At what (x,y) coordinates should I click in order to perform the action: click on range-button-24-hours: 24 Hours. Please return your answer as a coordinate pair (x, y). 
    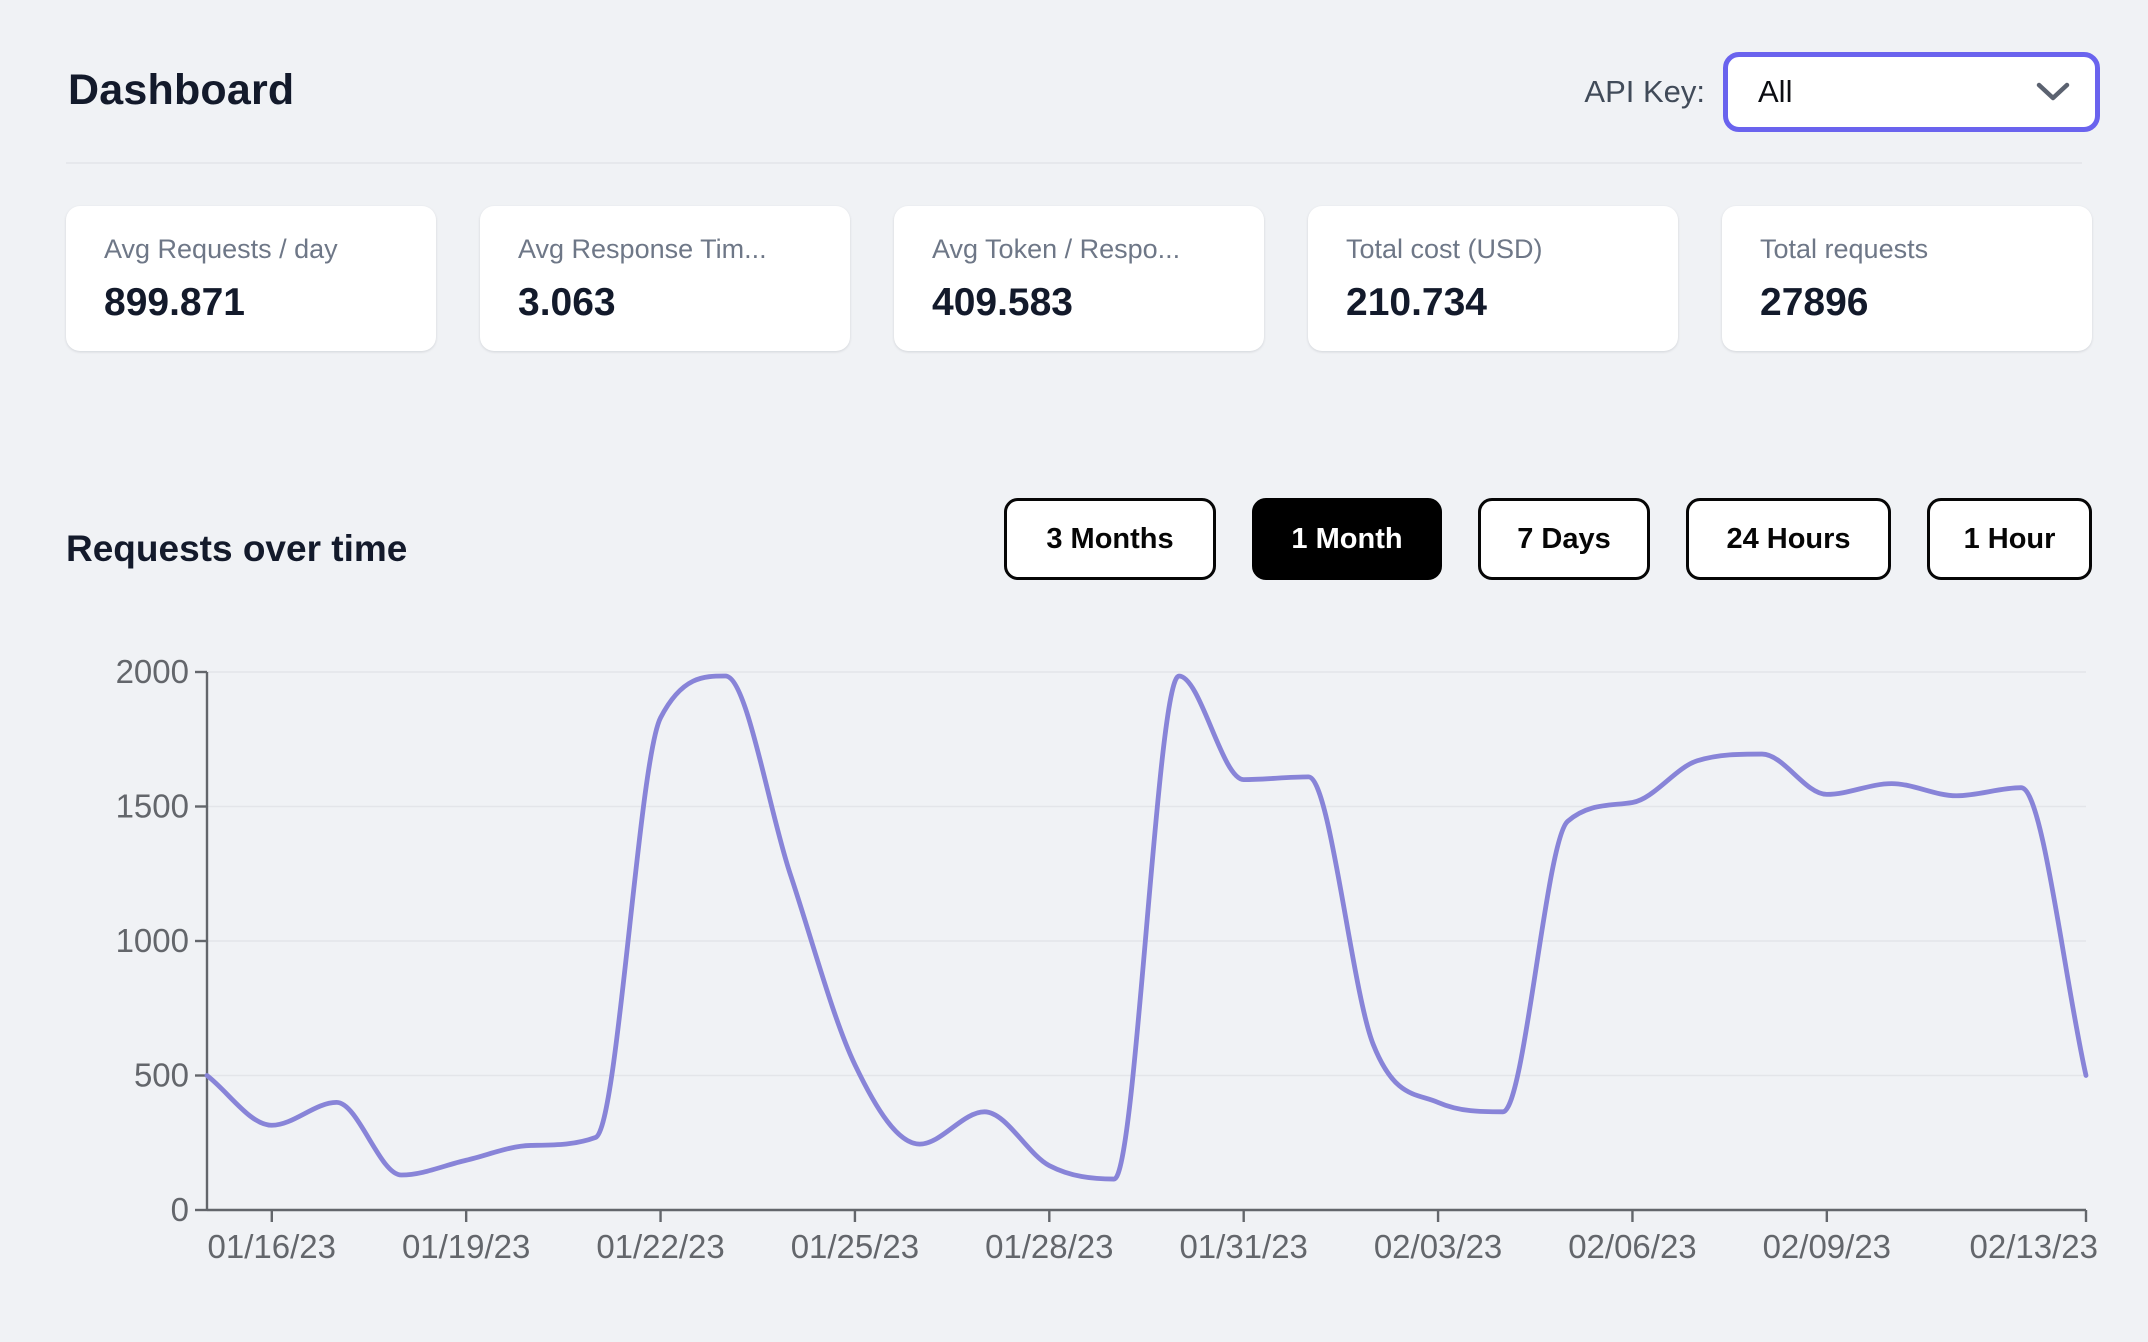
    Looking at the image, I should click on (1788, 539).